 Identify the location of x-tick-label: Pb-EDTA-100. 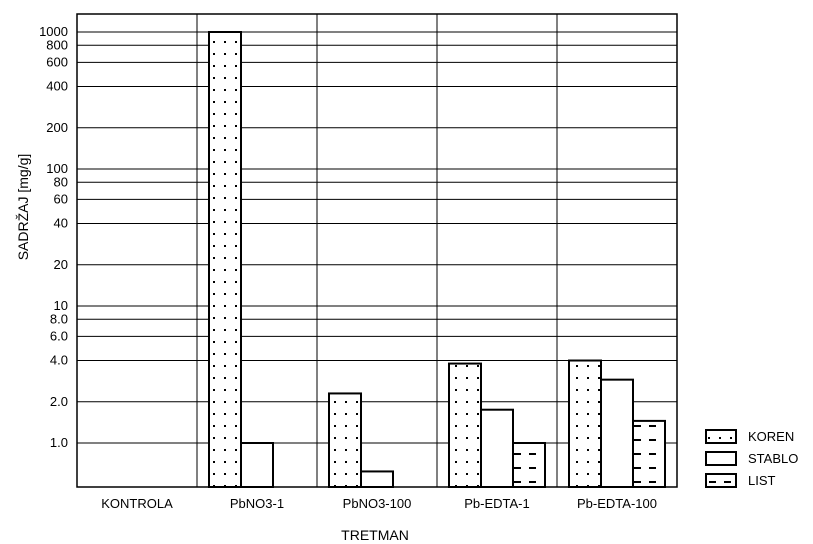
(617, 503).